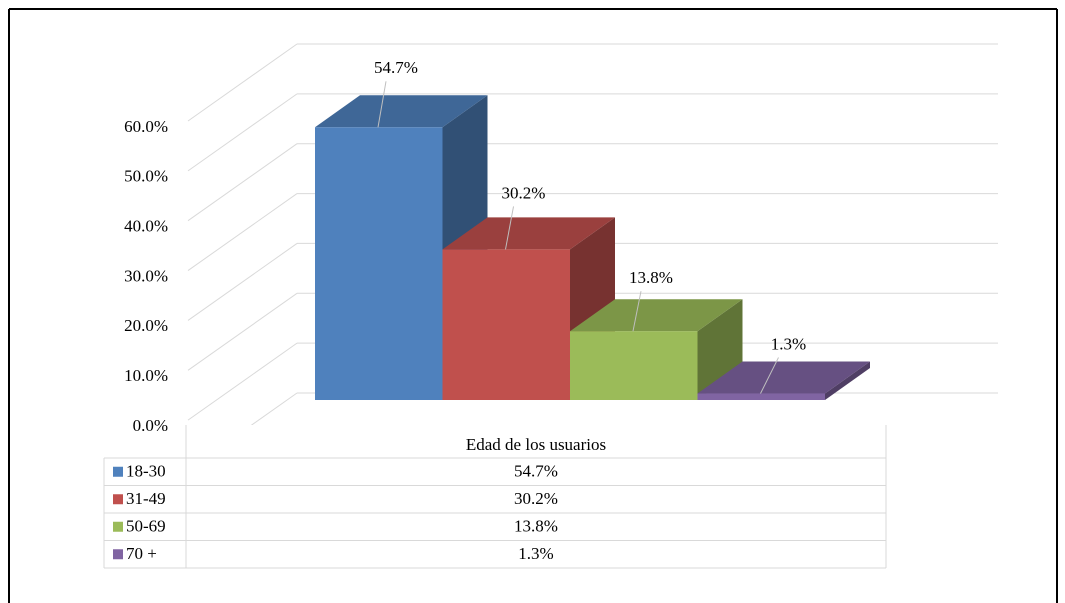 Image resolution: width=1065 pixels, height=603 pixels. Describe the element at coordinates (146, 275) in the screenshot. I see `y-tick-label: 30.0%` at that location.